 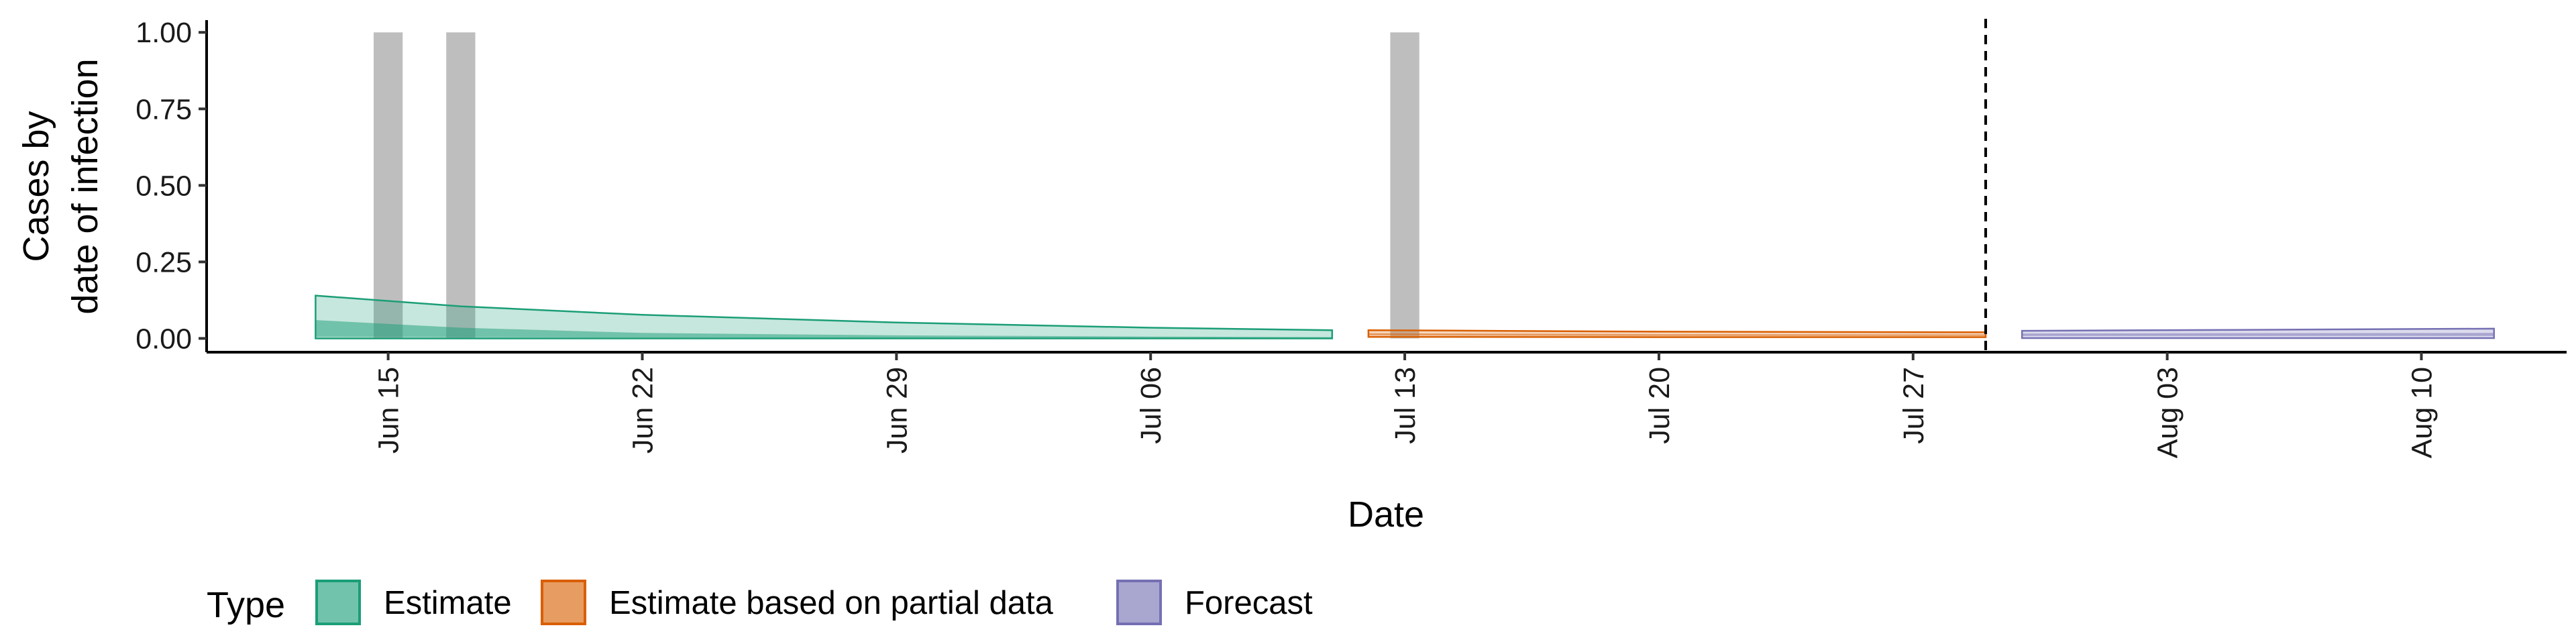 I want to click on estimate-based-on-partial-data-inner-ribbon, so click(x=1677, y=334).